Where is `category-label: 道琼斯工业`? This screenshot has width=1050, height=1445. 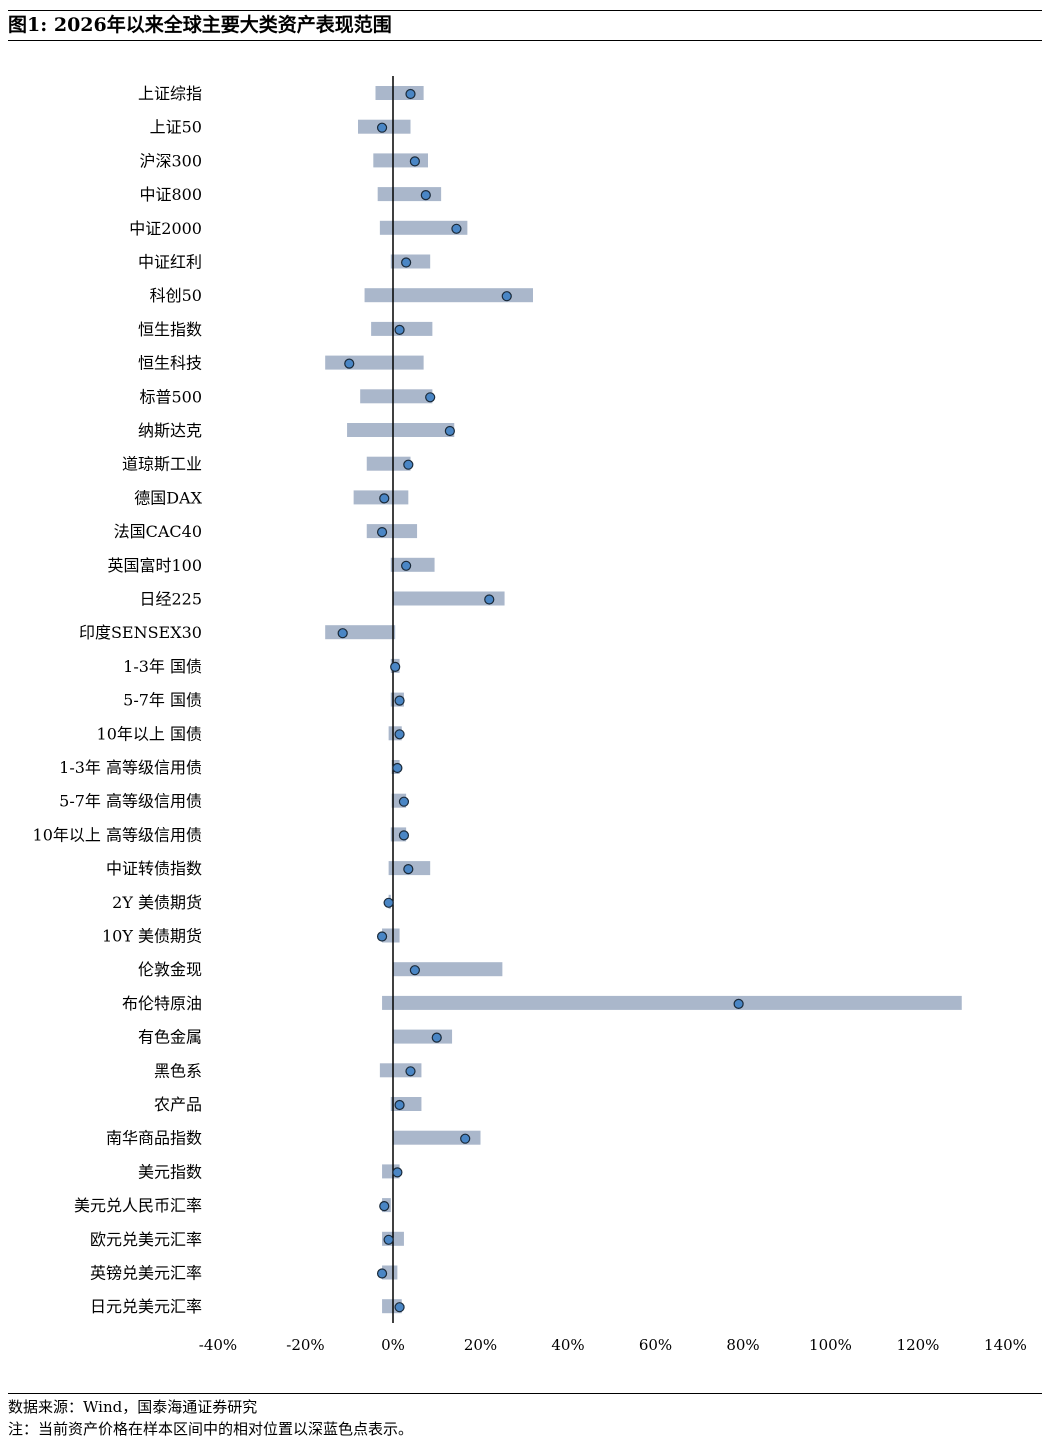
category-label: 道琼斯工业 is located at coordinates (162, 464).